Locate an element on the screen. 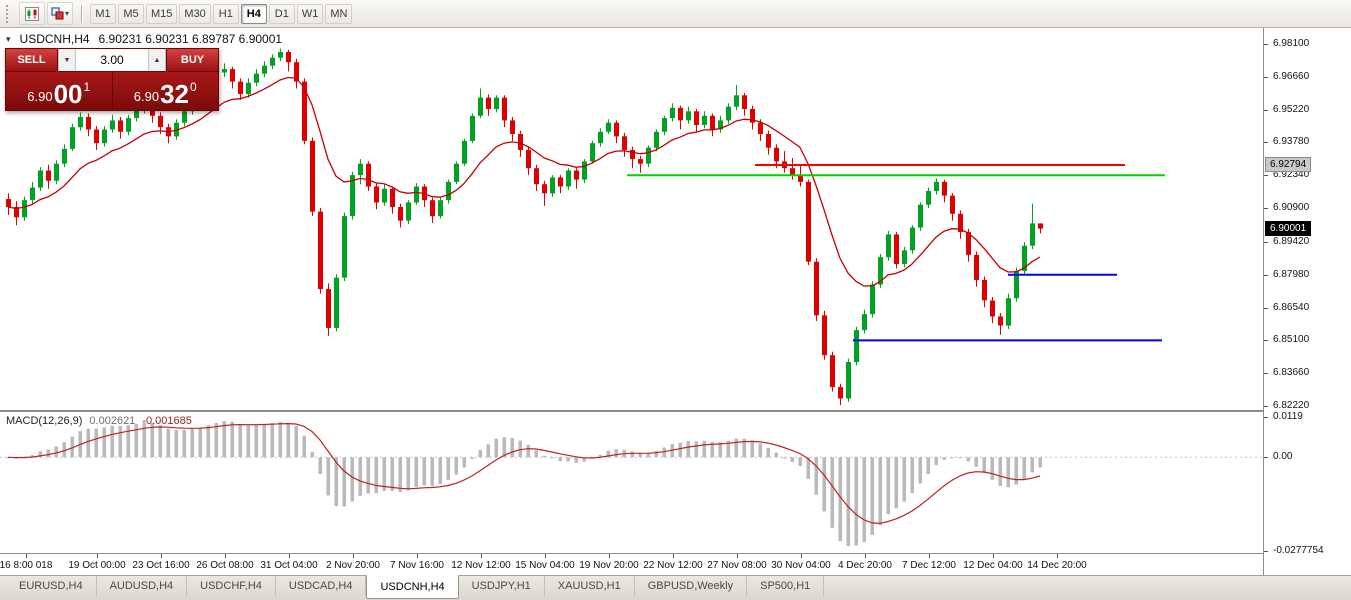 Image resolution: width=1351 pixels, height=600 pixels. time-axis-label: 19 Oct 00:00 is located at coordinates (97, 565).